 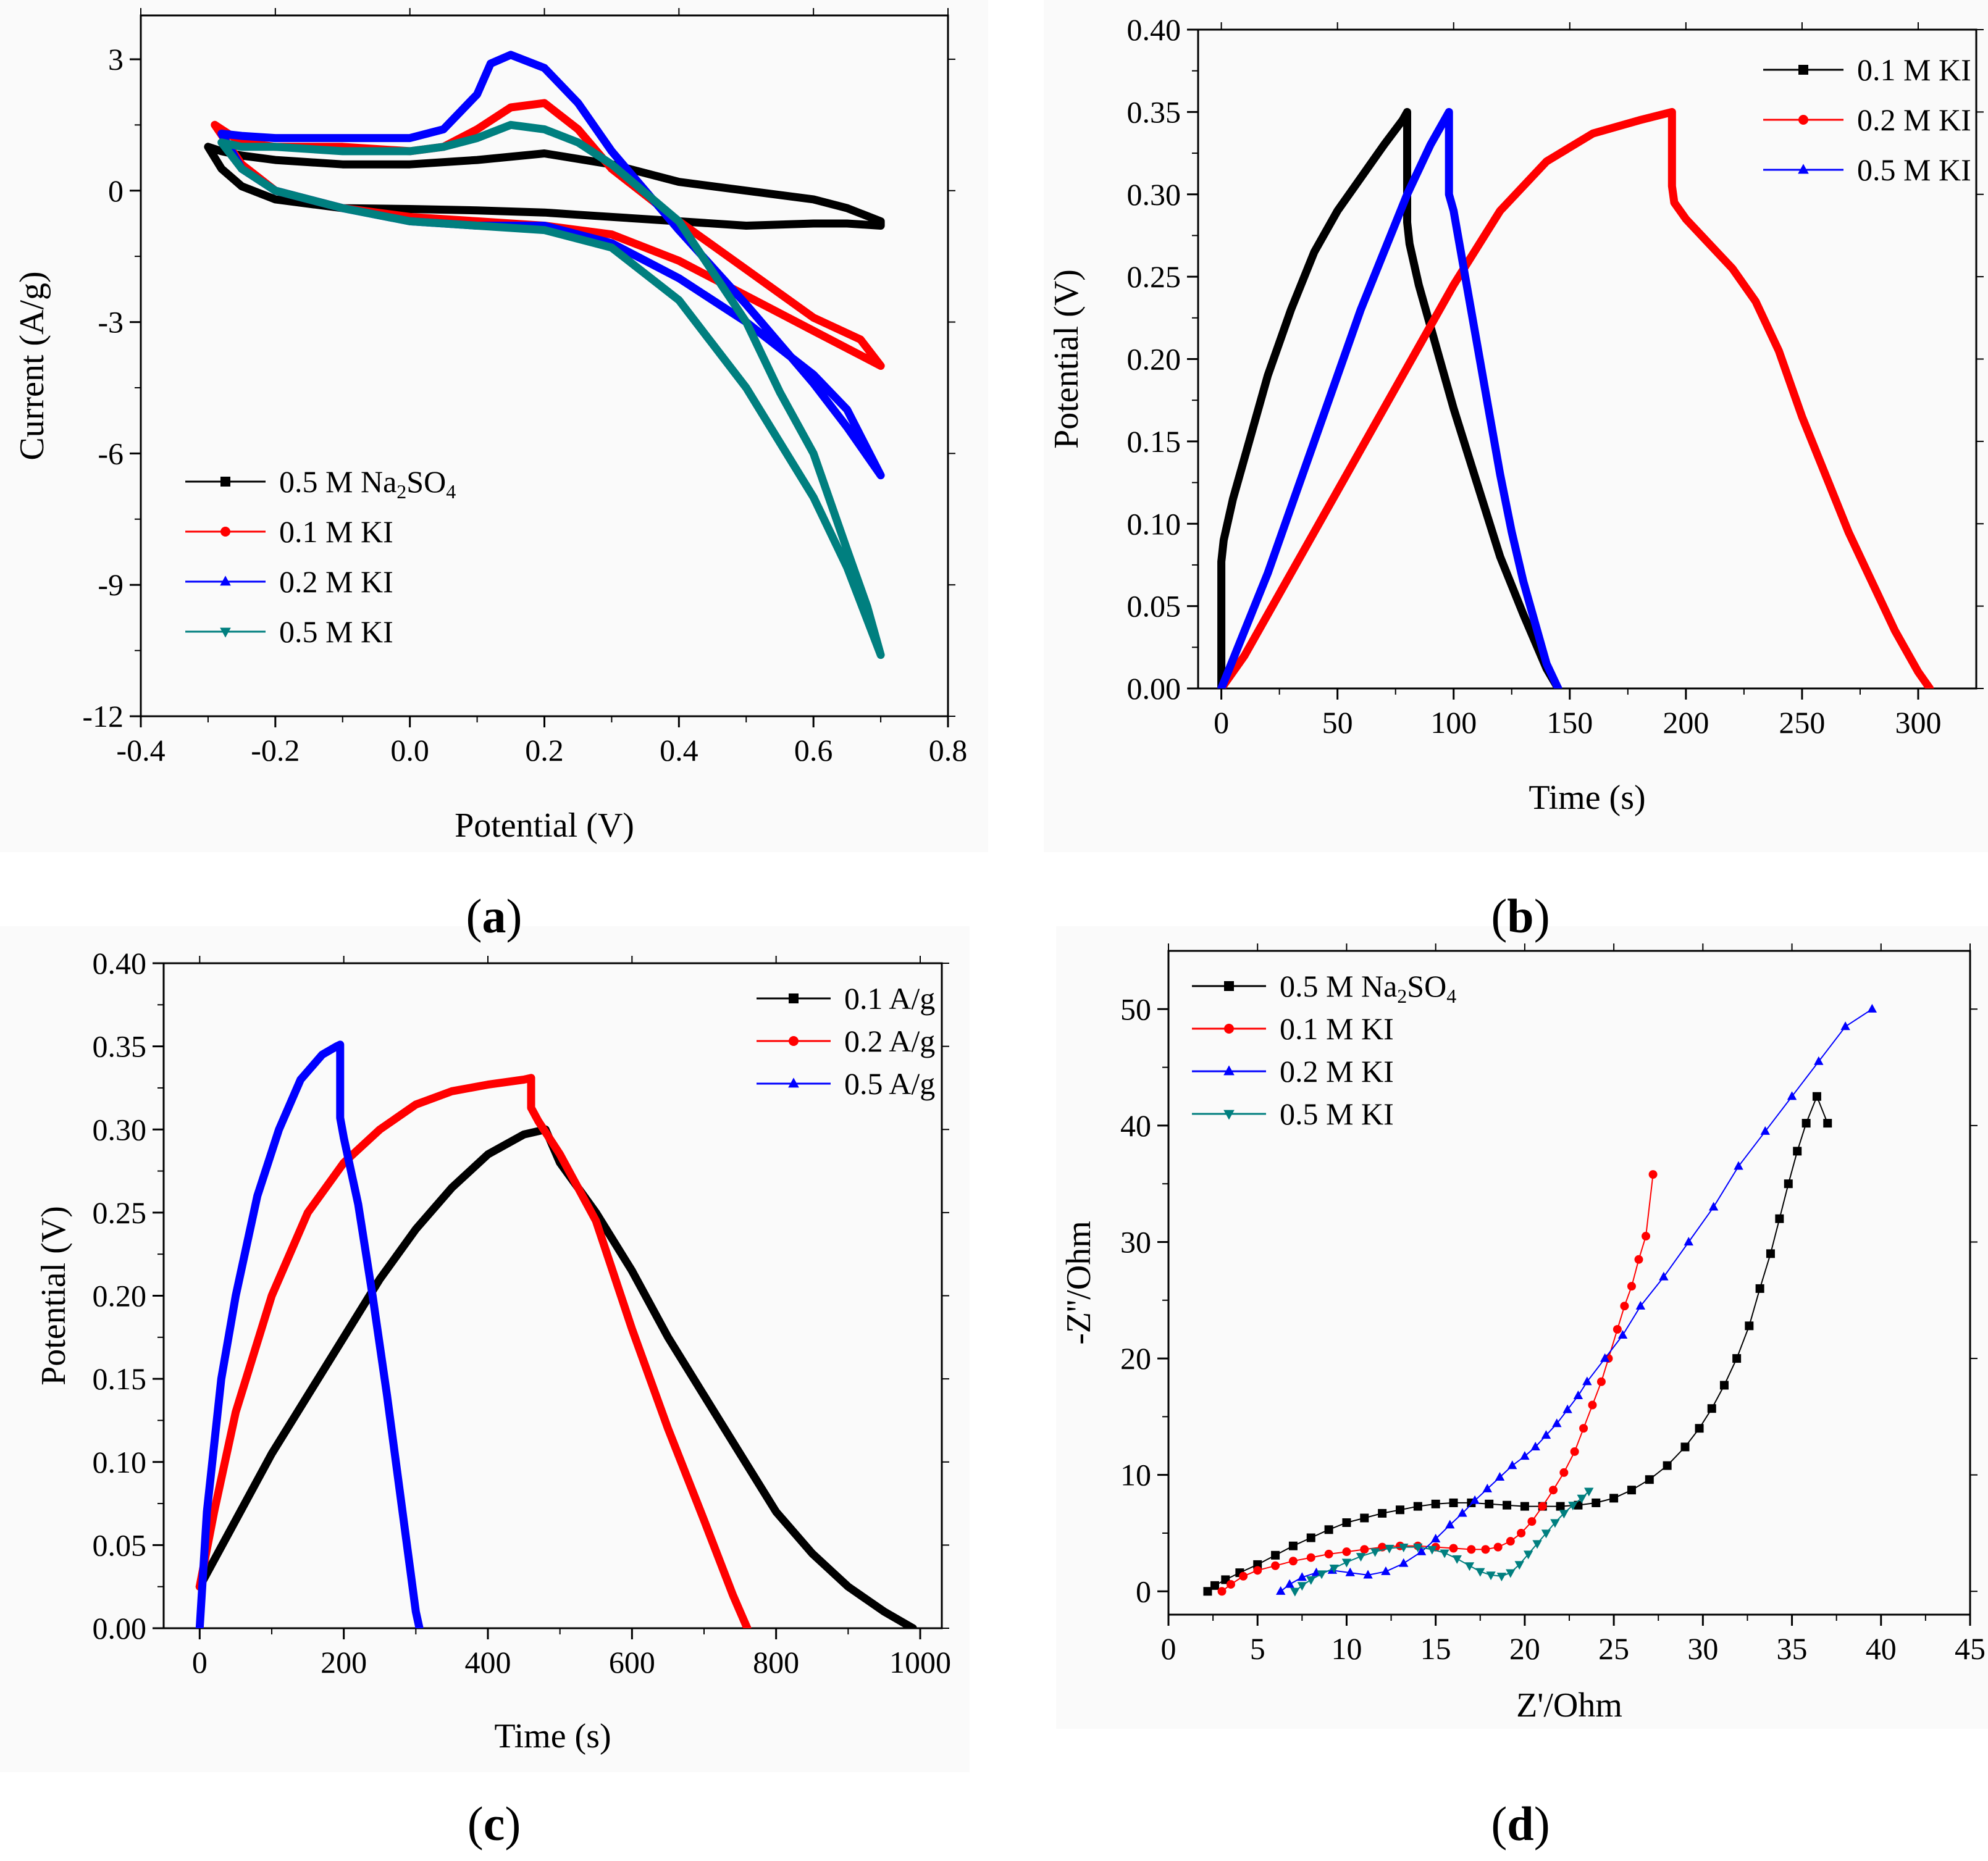 I want to click on y-tick-label-d: 0, so click(x=1143, y=1591).